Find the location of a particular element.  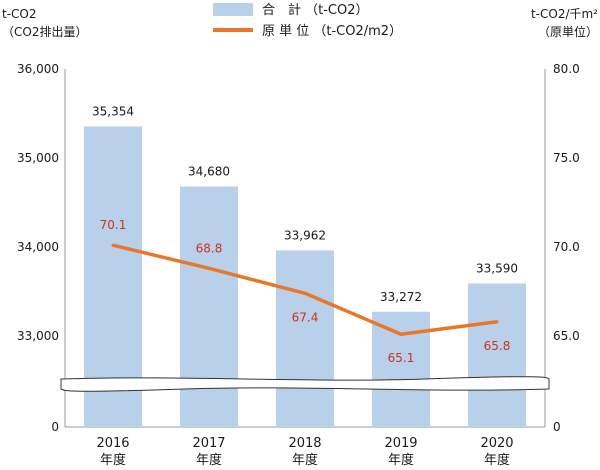

category-year-label: 2018 is located at coordinates (304, 443).